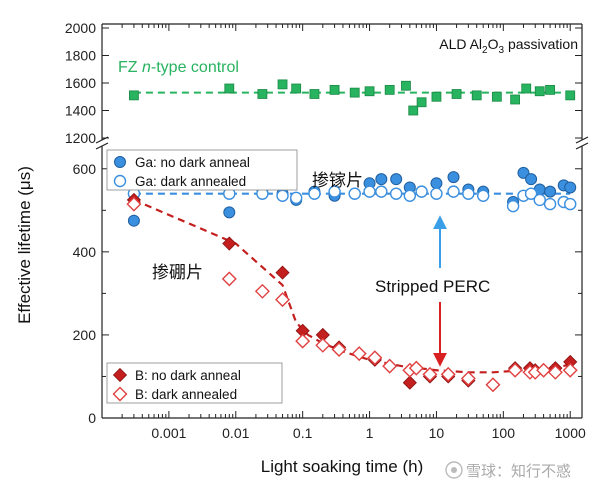  I want to click on y-tick-label: 2000, so click(80, 28).